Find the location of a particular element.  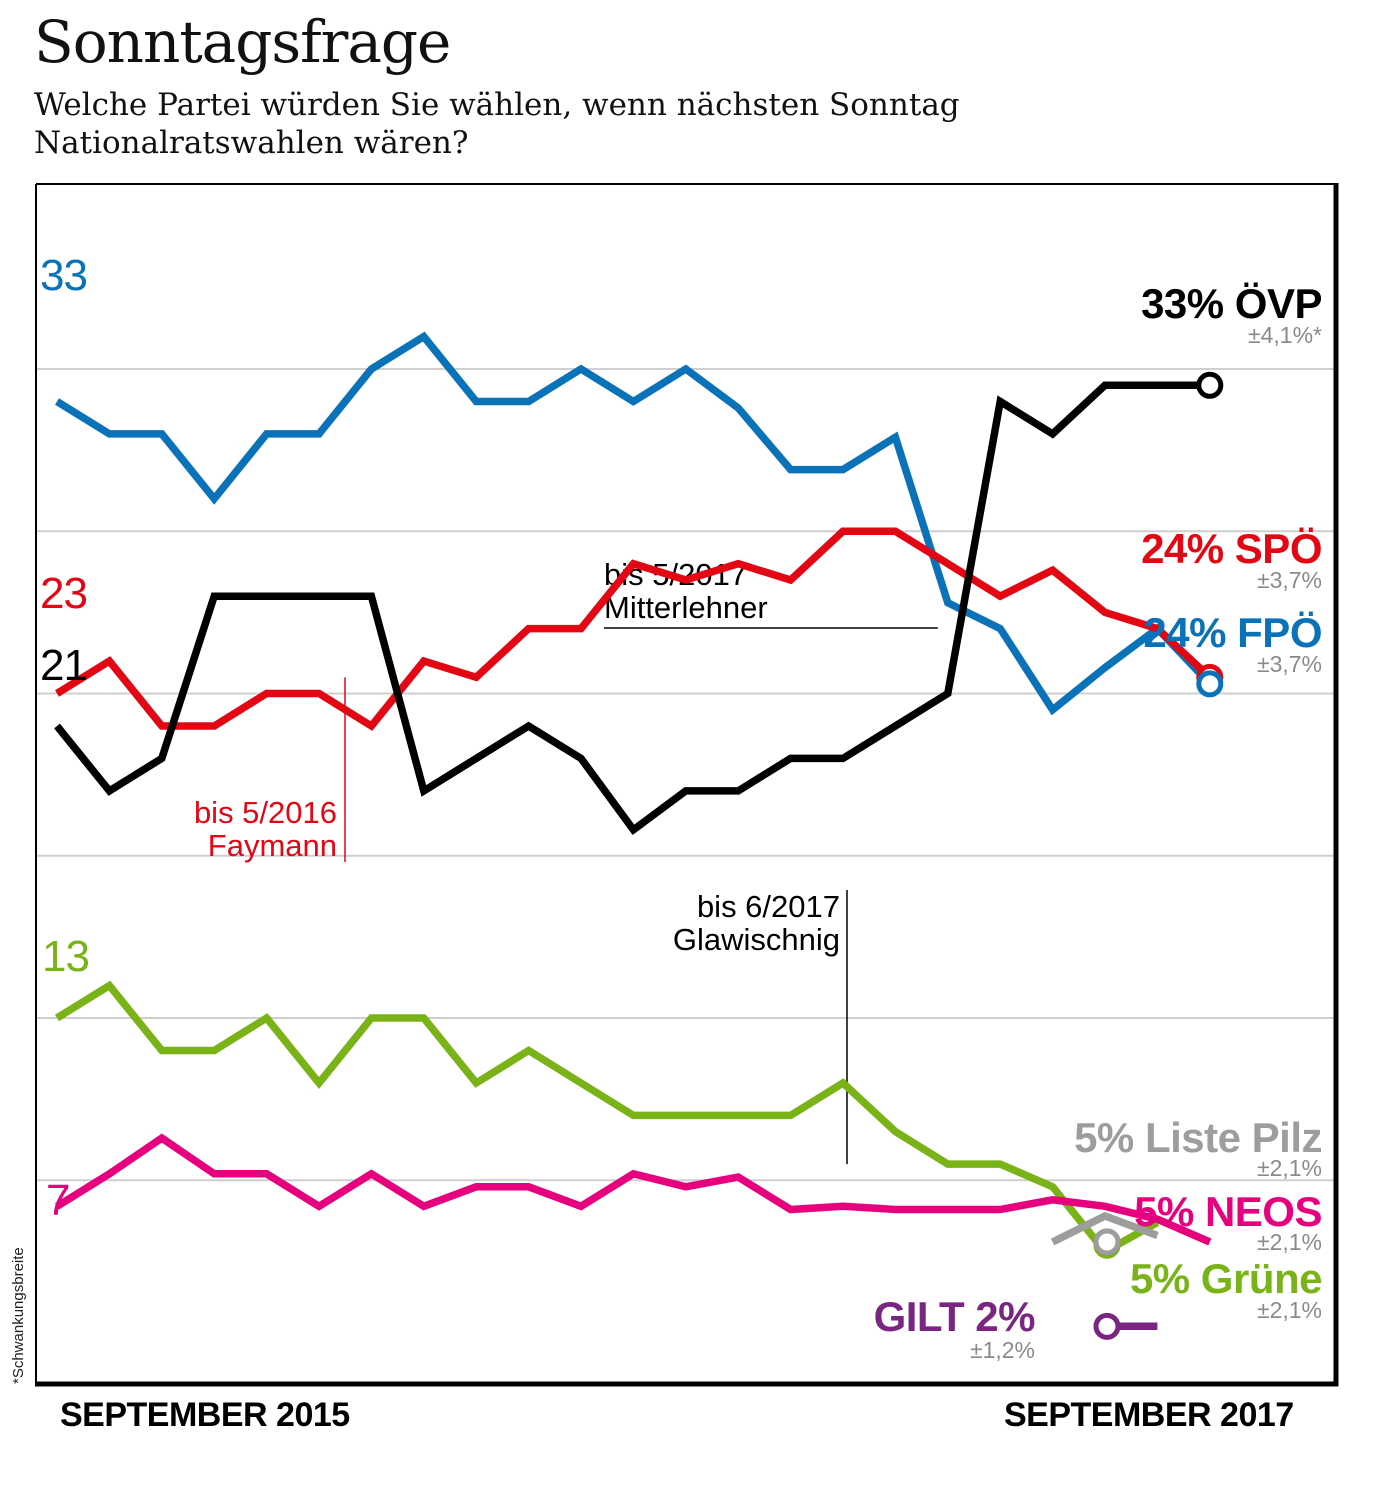

start-label-grüne: 13 is located at coordinates (65, 956).